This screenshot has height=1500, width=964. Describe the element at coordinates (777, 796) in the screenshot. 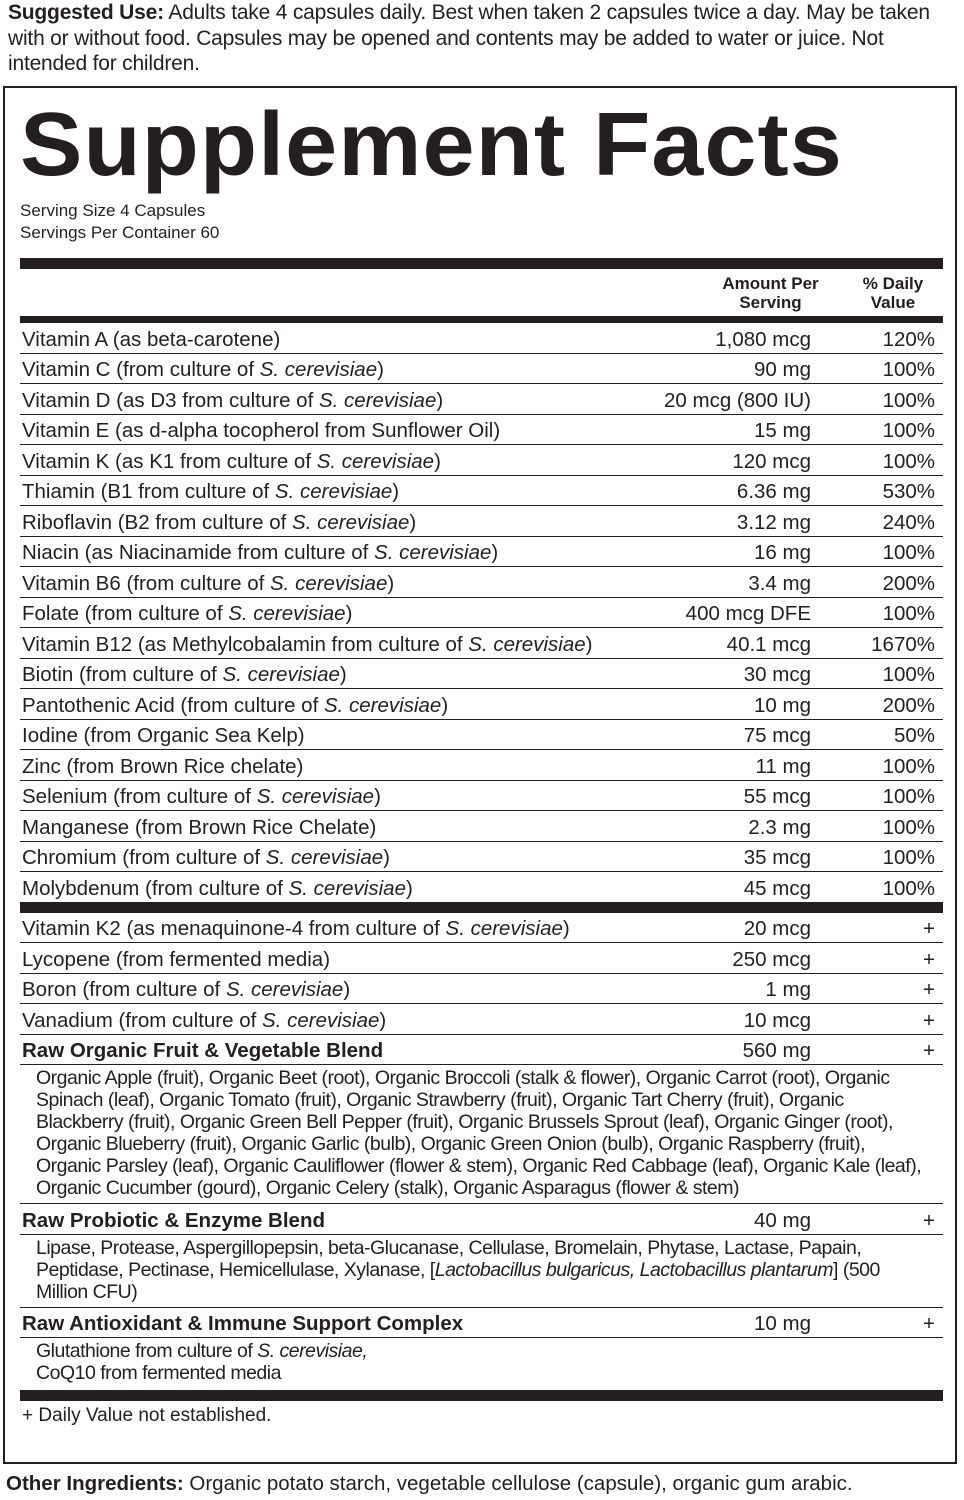

I see `nutrient-amount: 55 mcg` at that location.